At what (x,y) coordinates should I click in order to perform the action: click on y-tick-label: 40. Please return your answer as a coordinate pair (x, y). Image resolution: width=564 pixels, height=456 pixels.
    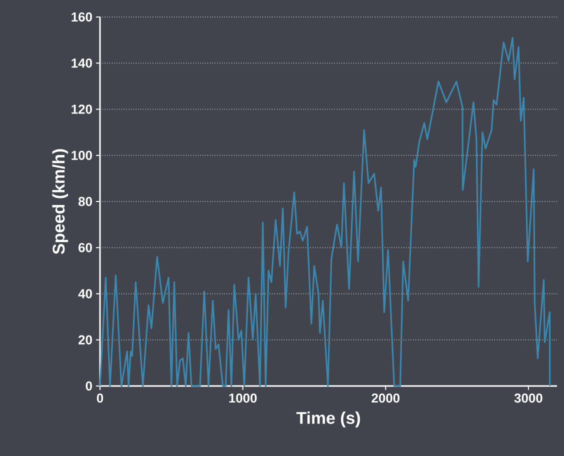
    Looking at the image, I should click on (85, 293).